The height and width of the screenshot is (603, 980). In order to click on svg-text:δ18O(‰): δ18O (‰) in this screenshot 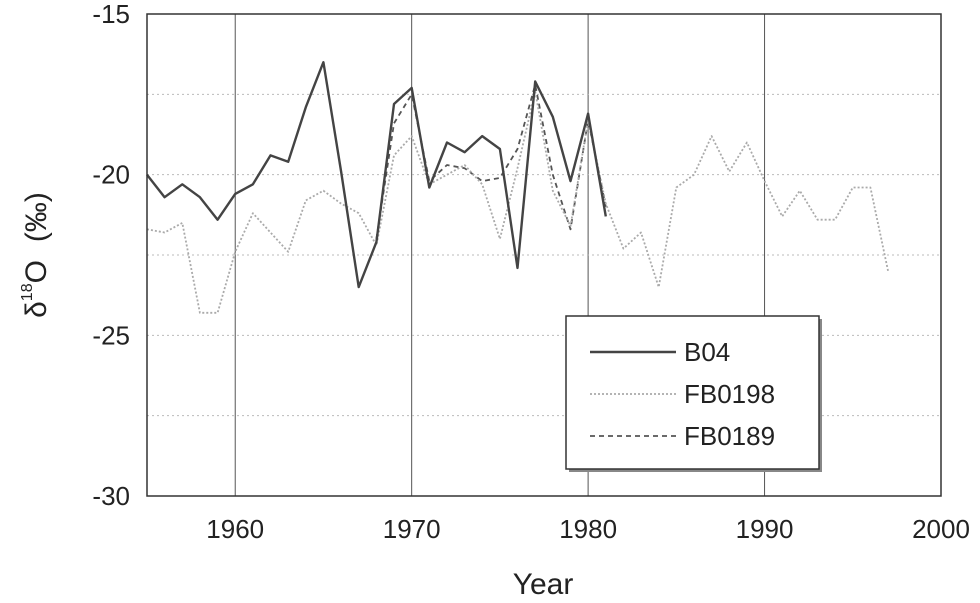, I will do `click(36, 255)`.